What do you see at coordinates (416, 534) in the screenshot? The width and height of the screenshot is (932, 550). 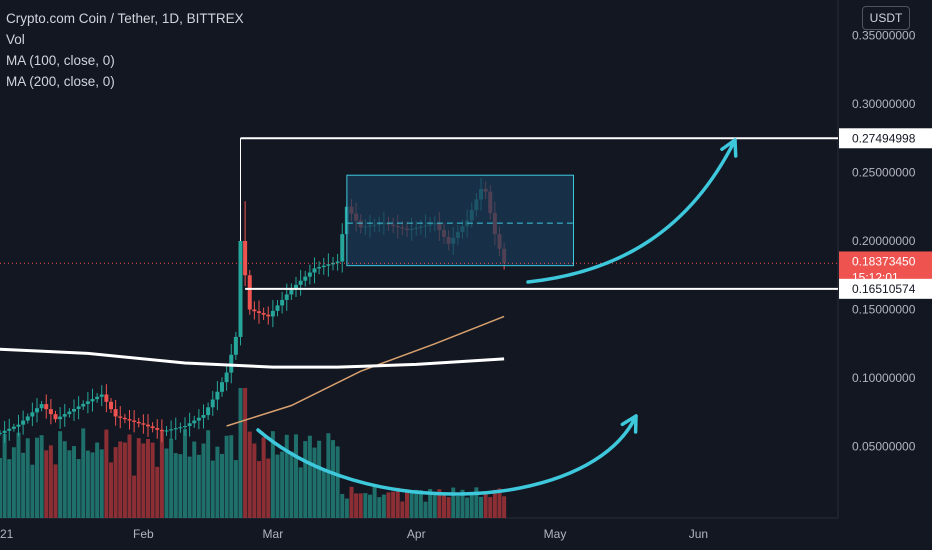 I see `x-tick-label: Apr` at bounding box center [416, 534].